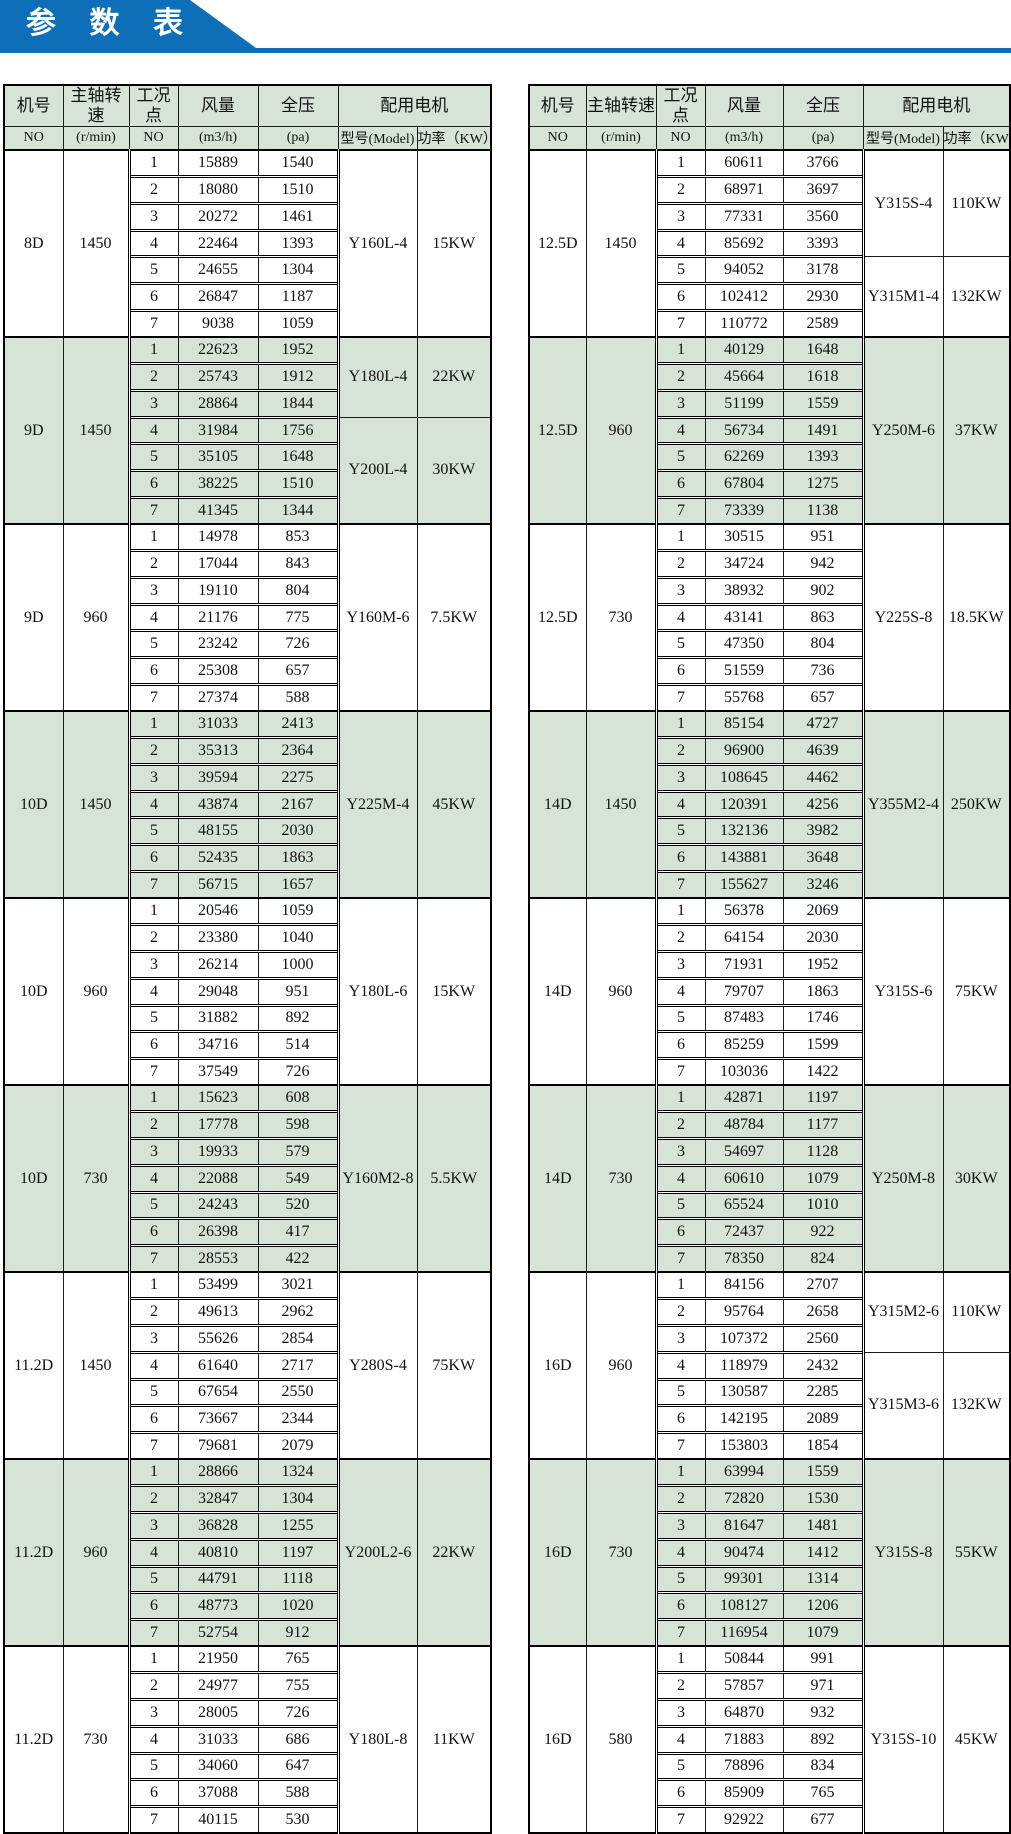  Describe the element at coordinates (218, 1018) in the screenshot. I see `air-volume-cell: 31882` at that location.